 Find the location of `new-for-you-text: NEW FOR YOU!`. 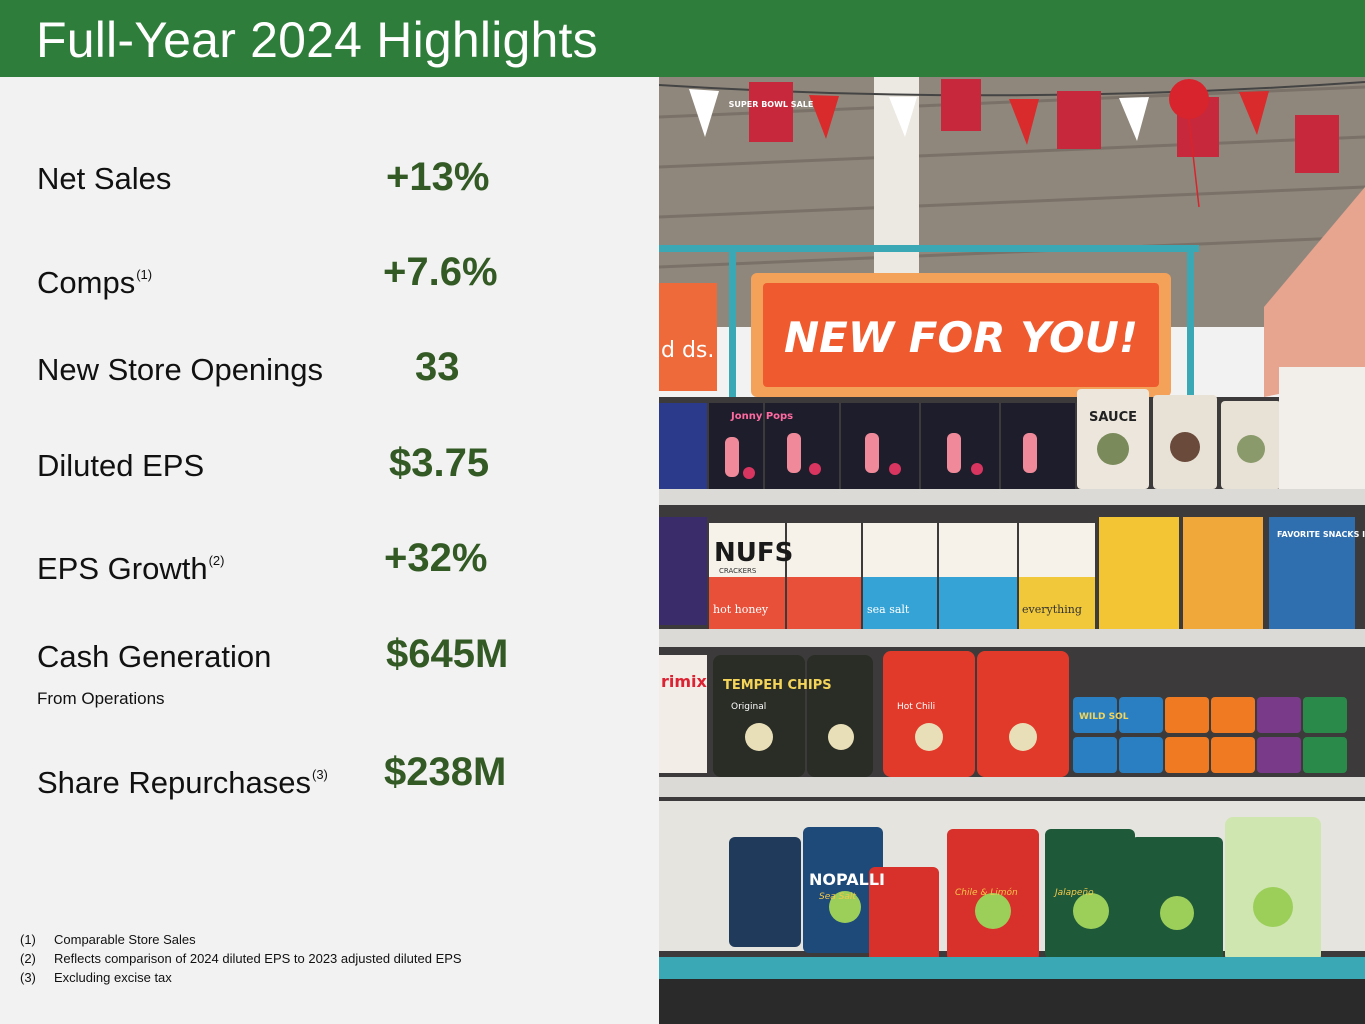

new-for-you-text: NEW FOR YOU! is located at coordinates (961, 337).